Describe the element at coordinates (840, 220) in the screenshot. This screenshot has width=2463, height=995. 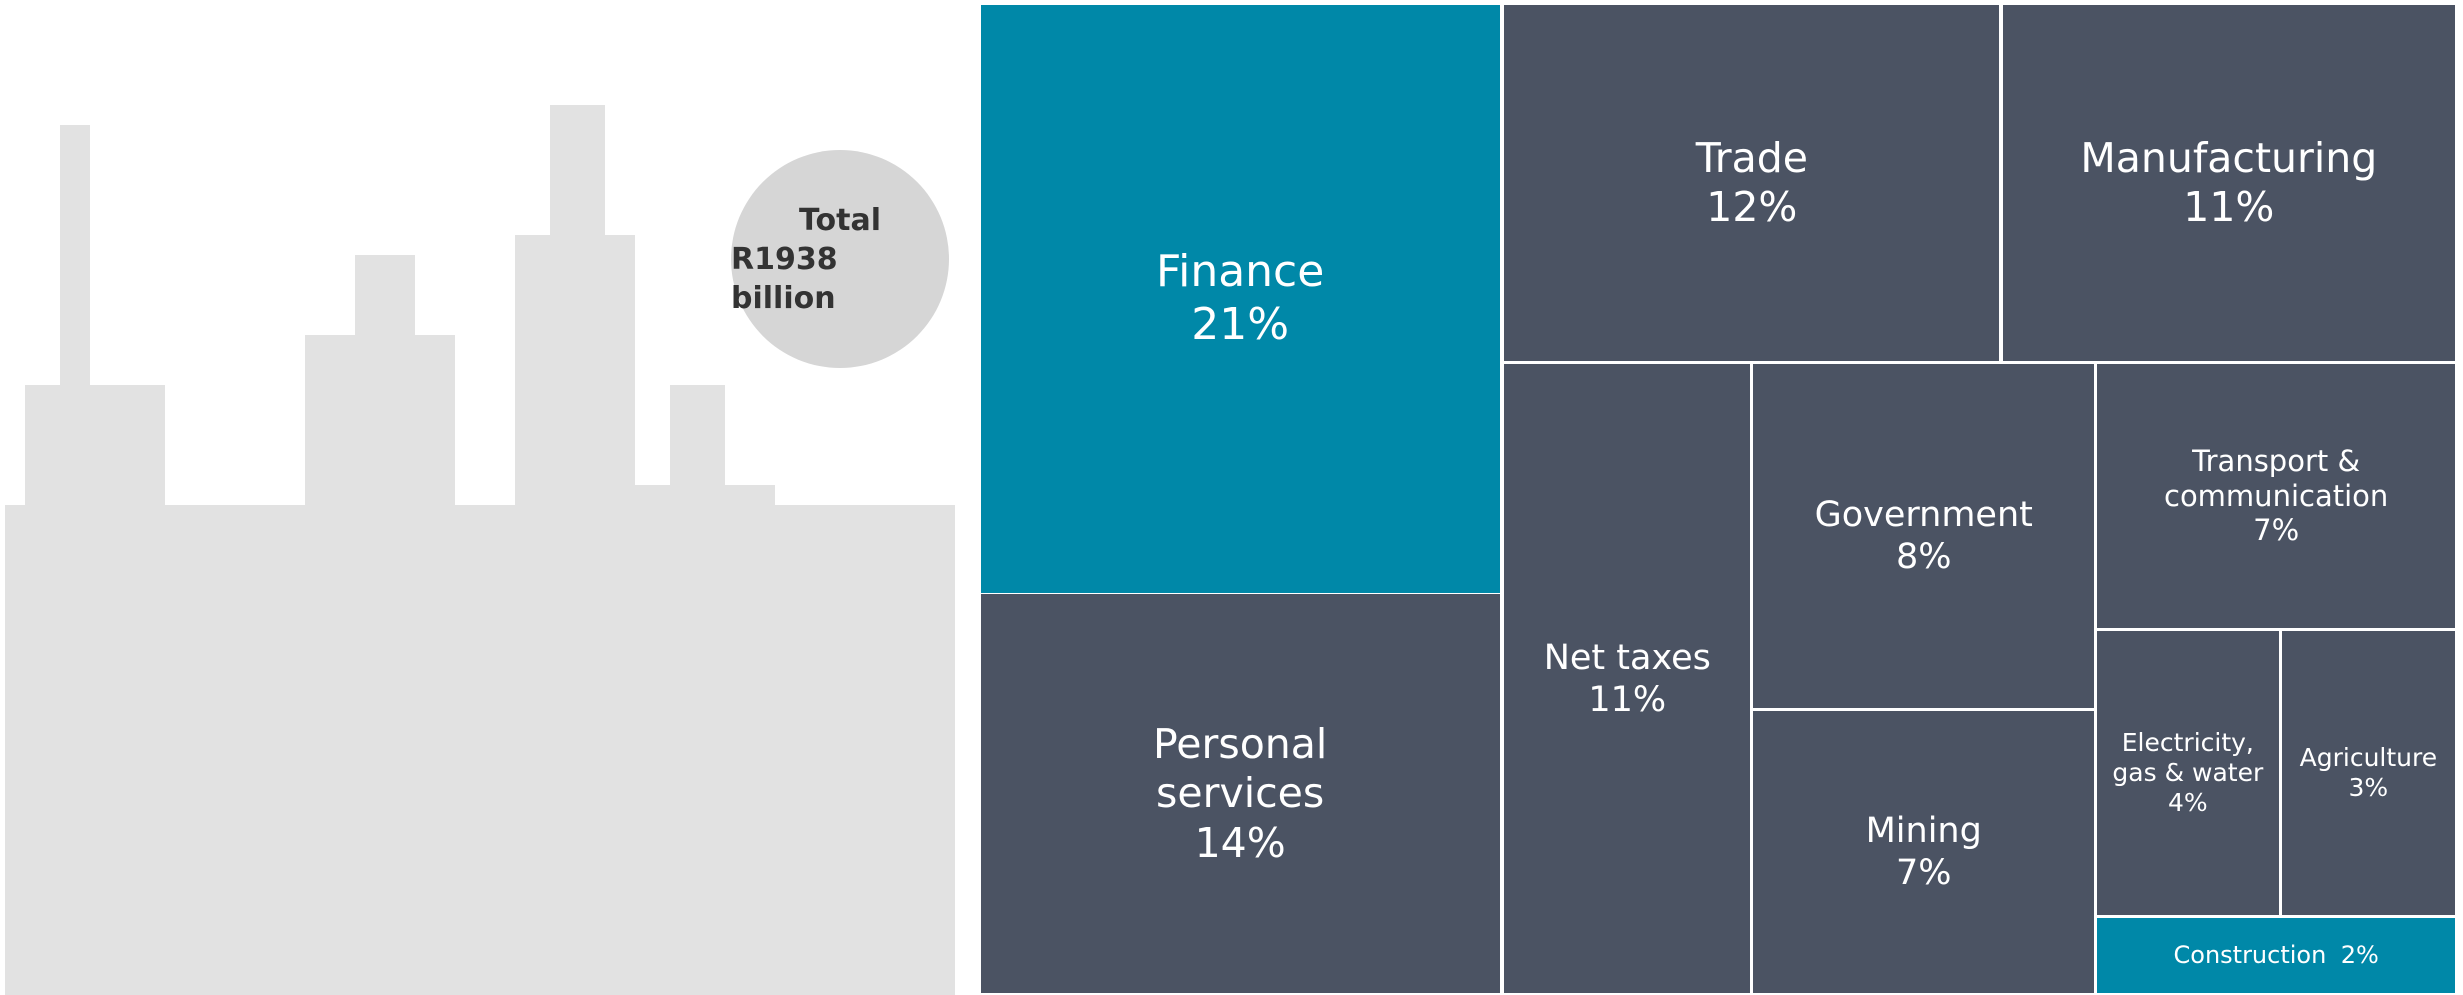
I see `total-title: Total` at that location.